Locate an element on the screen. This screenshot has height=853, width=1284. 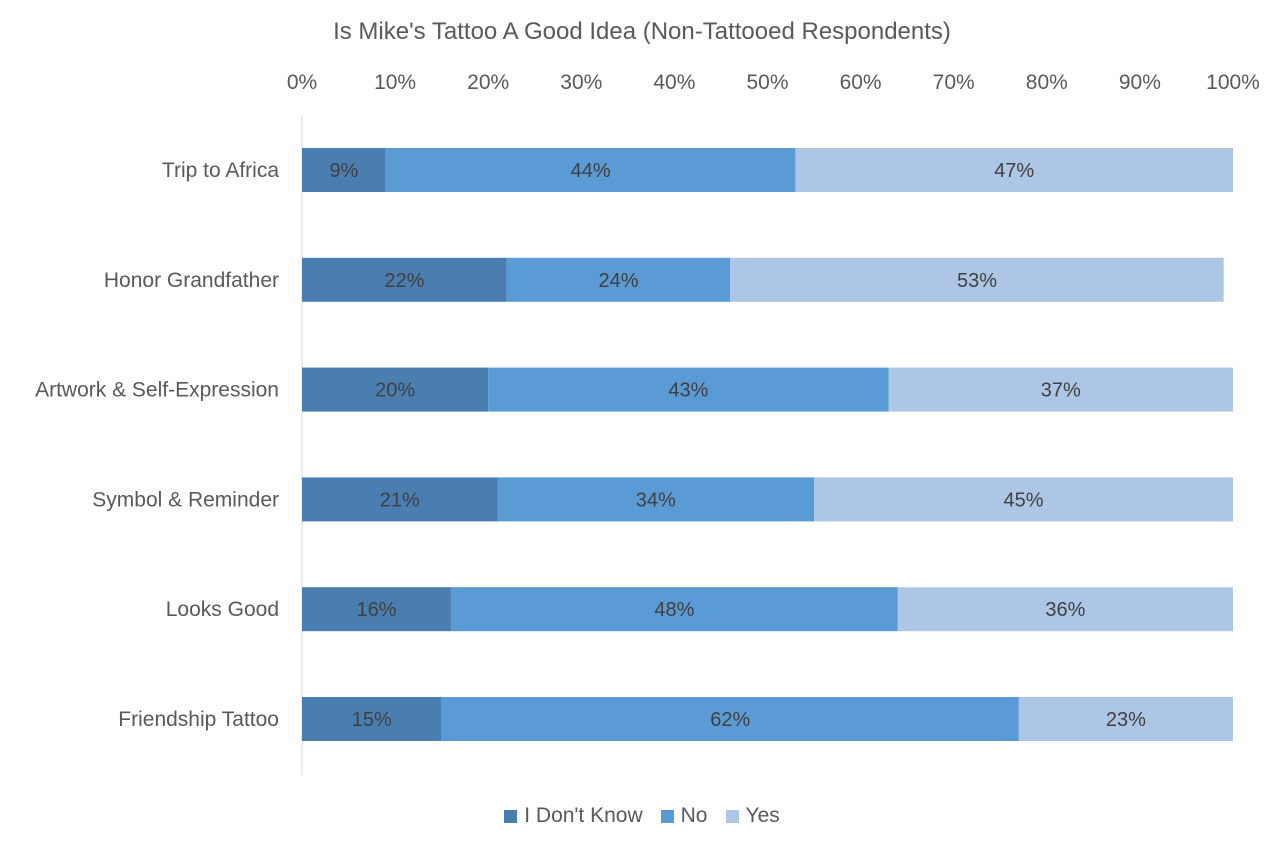
data-label: 24% is located at coordinates (619, 281).